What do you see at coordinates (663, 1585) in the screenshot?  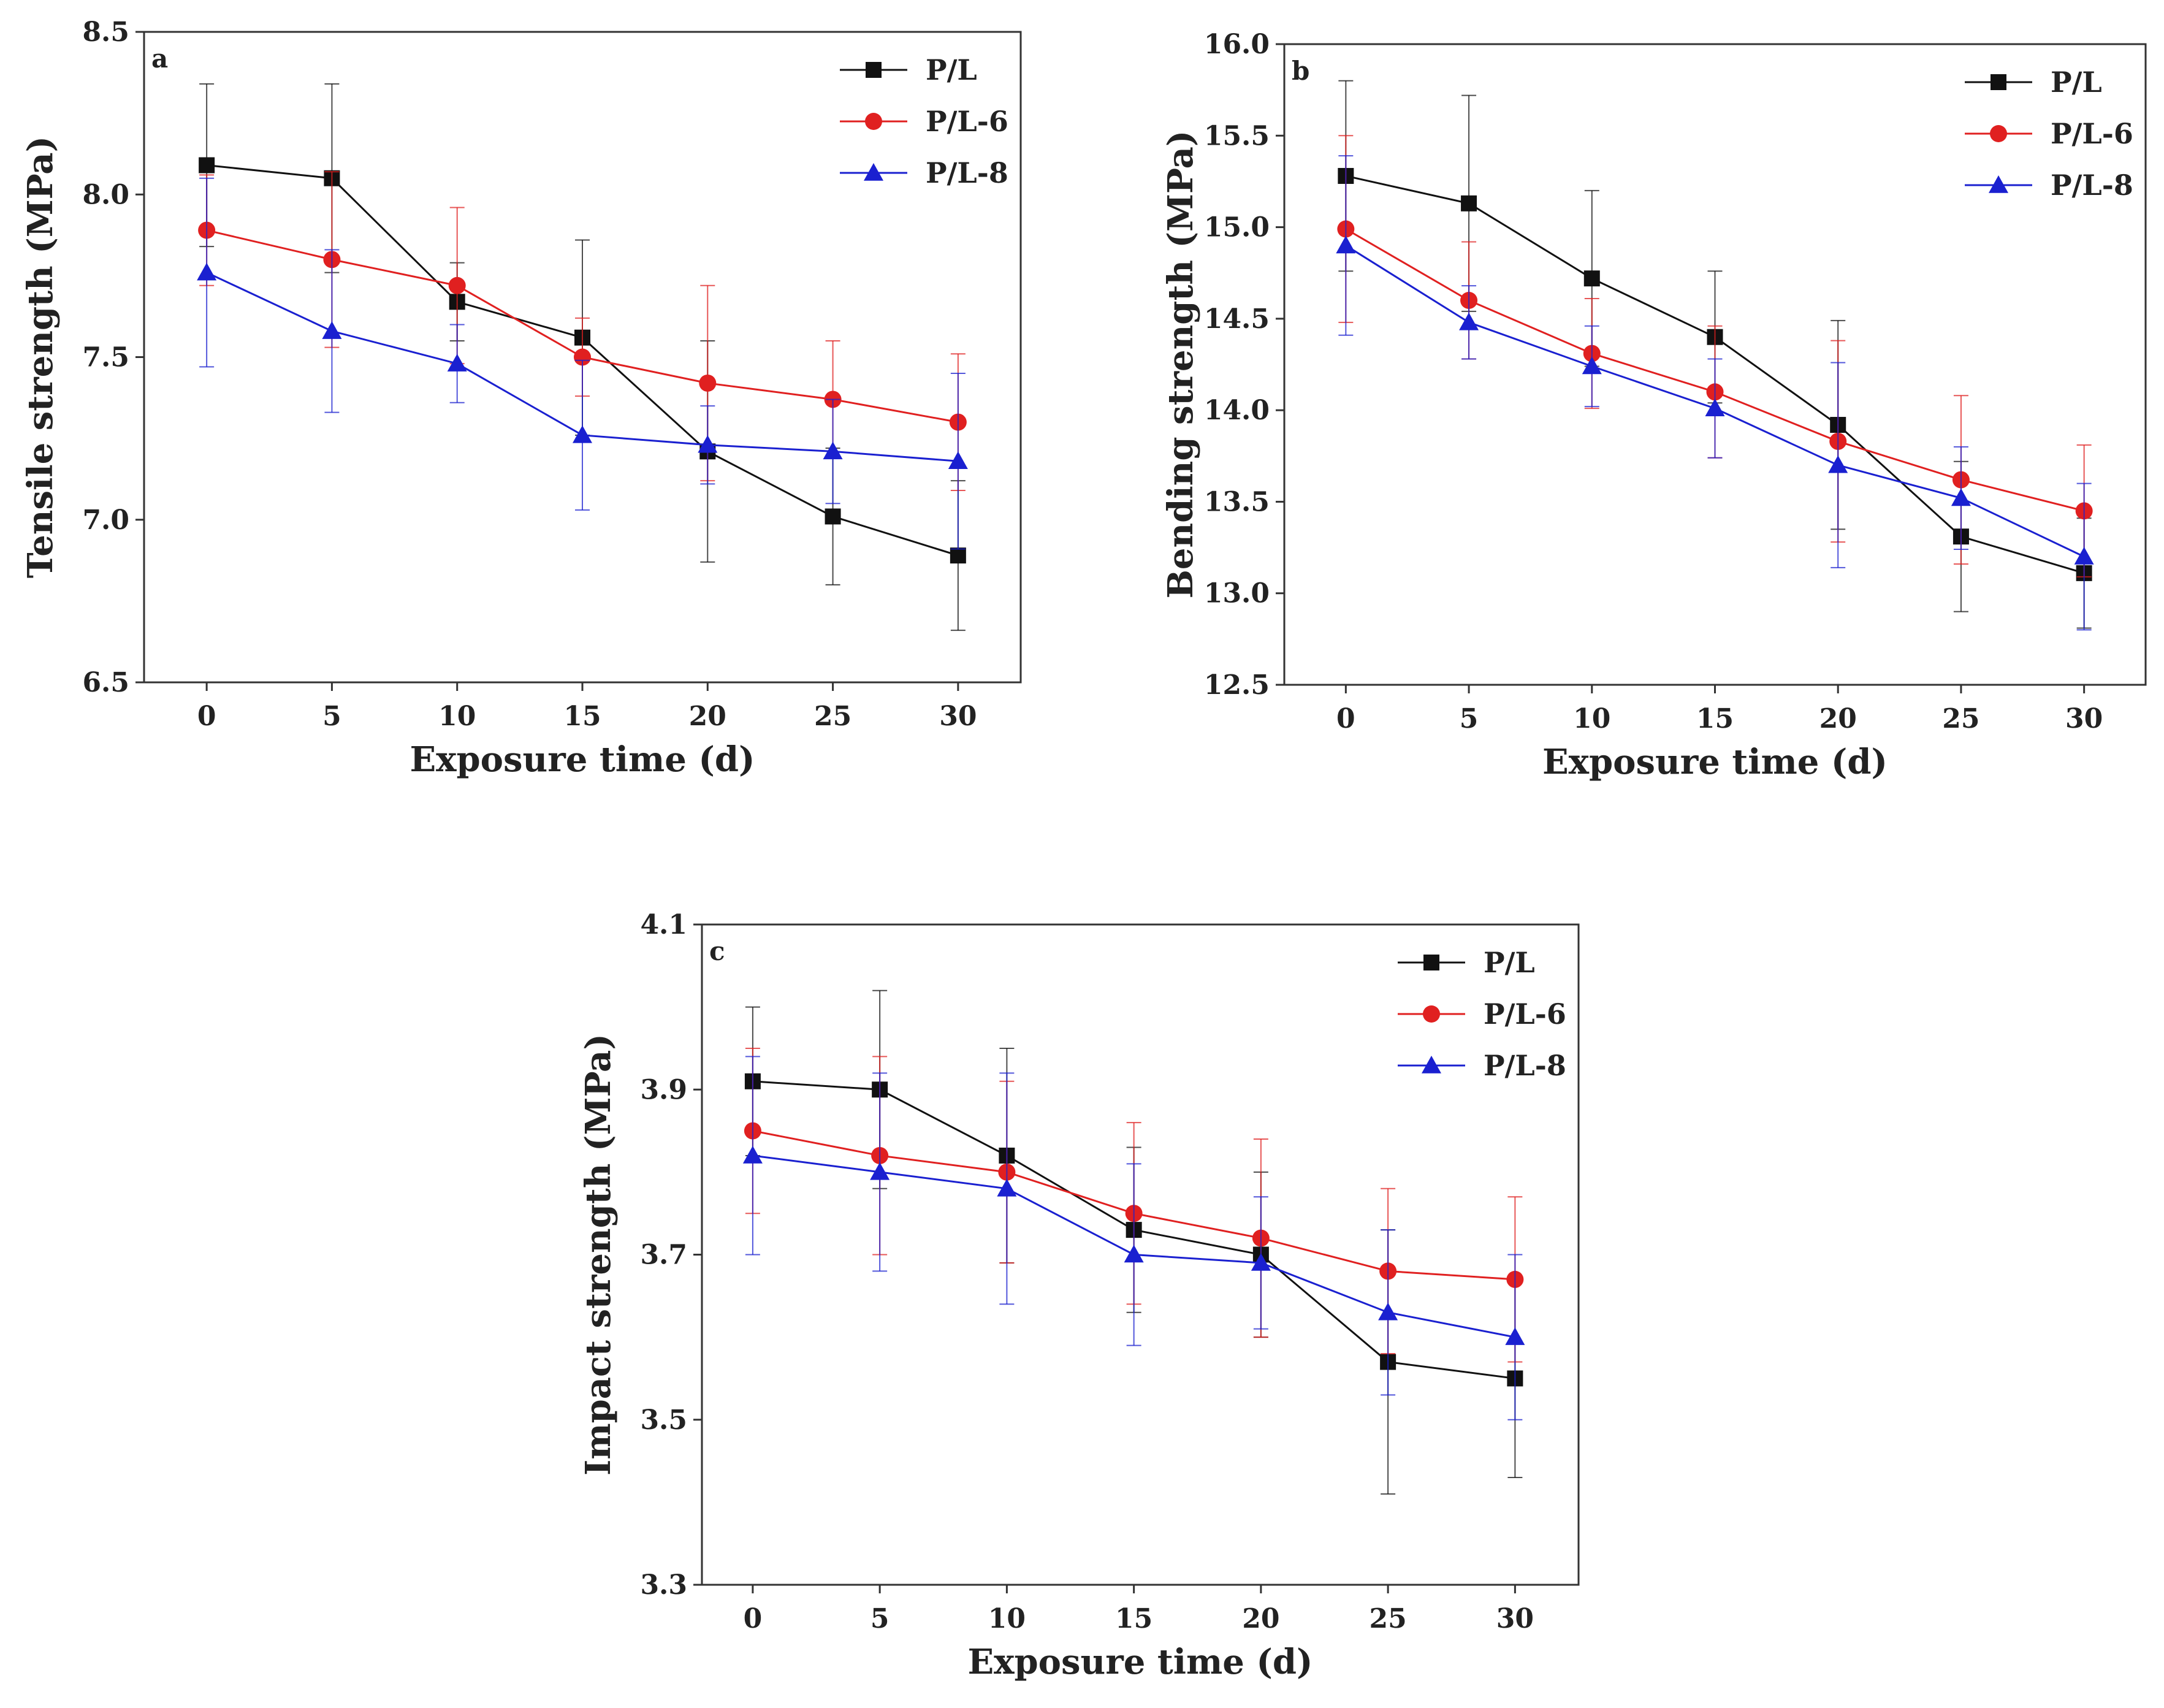 I see `y-tick-label: 3.3` at bounding box center [663, 1585].